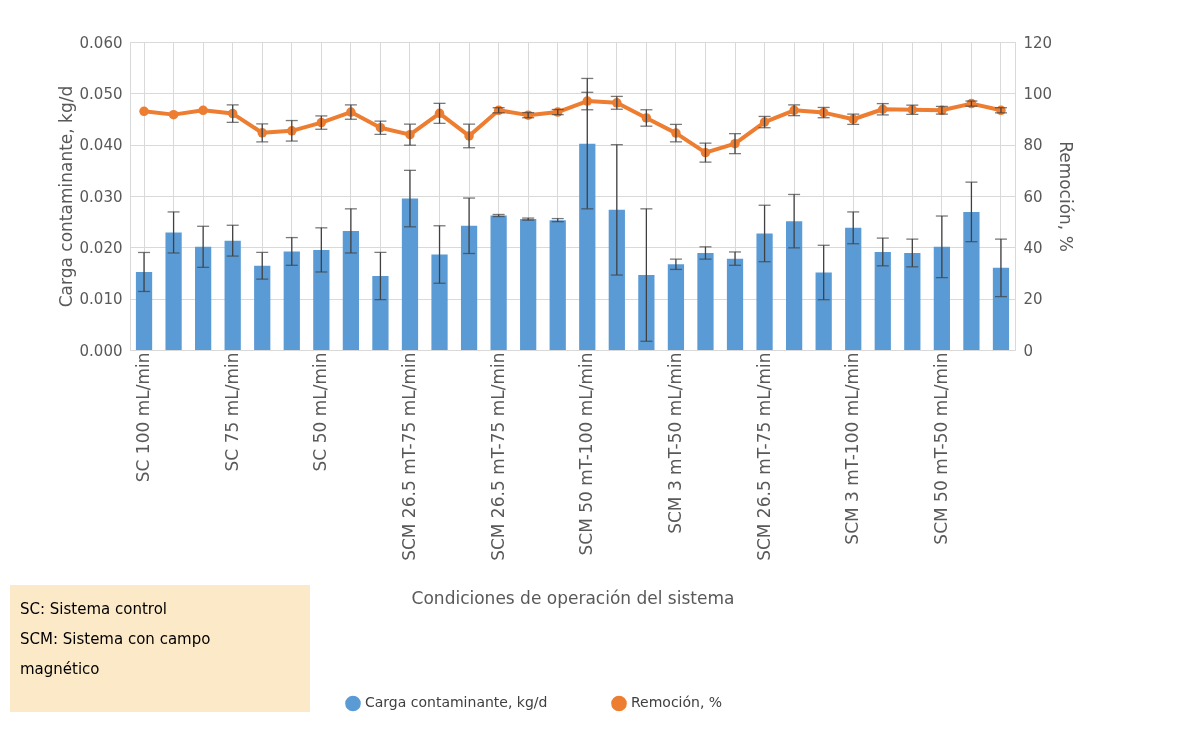  Describe the element at coordinates (320, 412) in the screenshot. I see `x-tick-label: SC 50 mL/min` at that location.